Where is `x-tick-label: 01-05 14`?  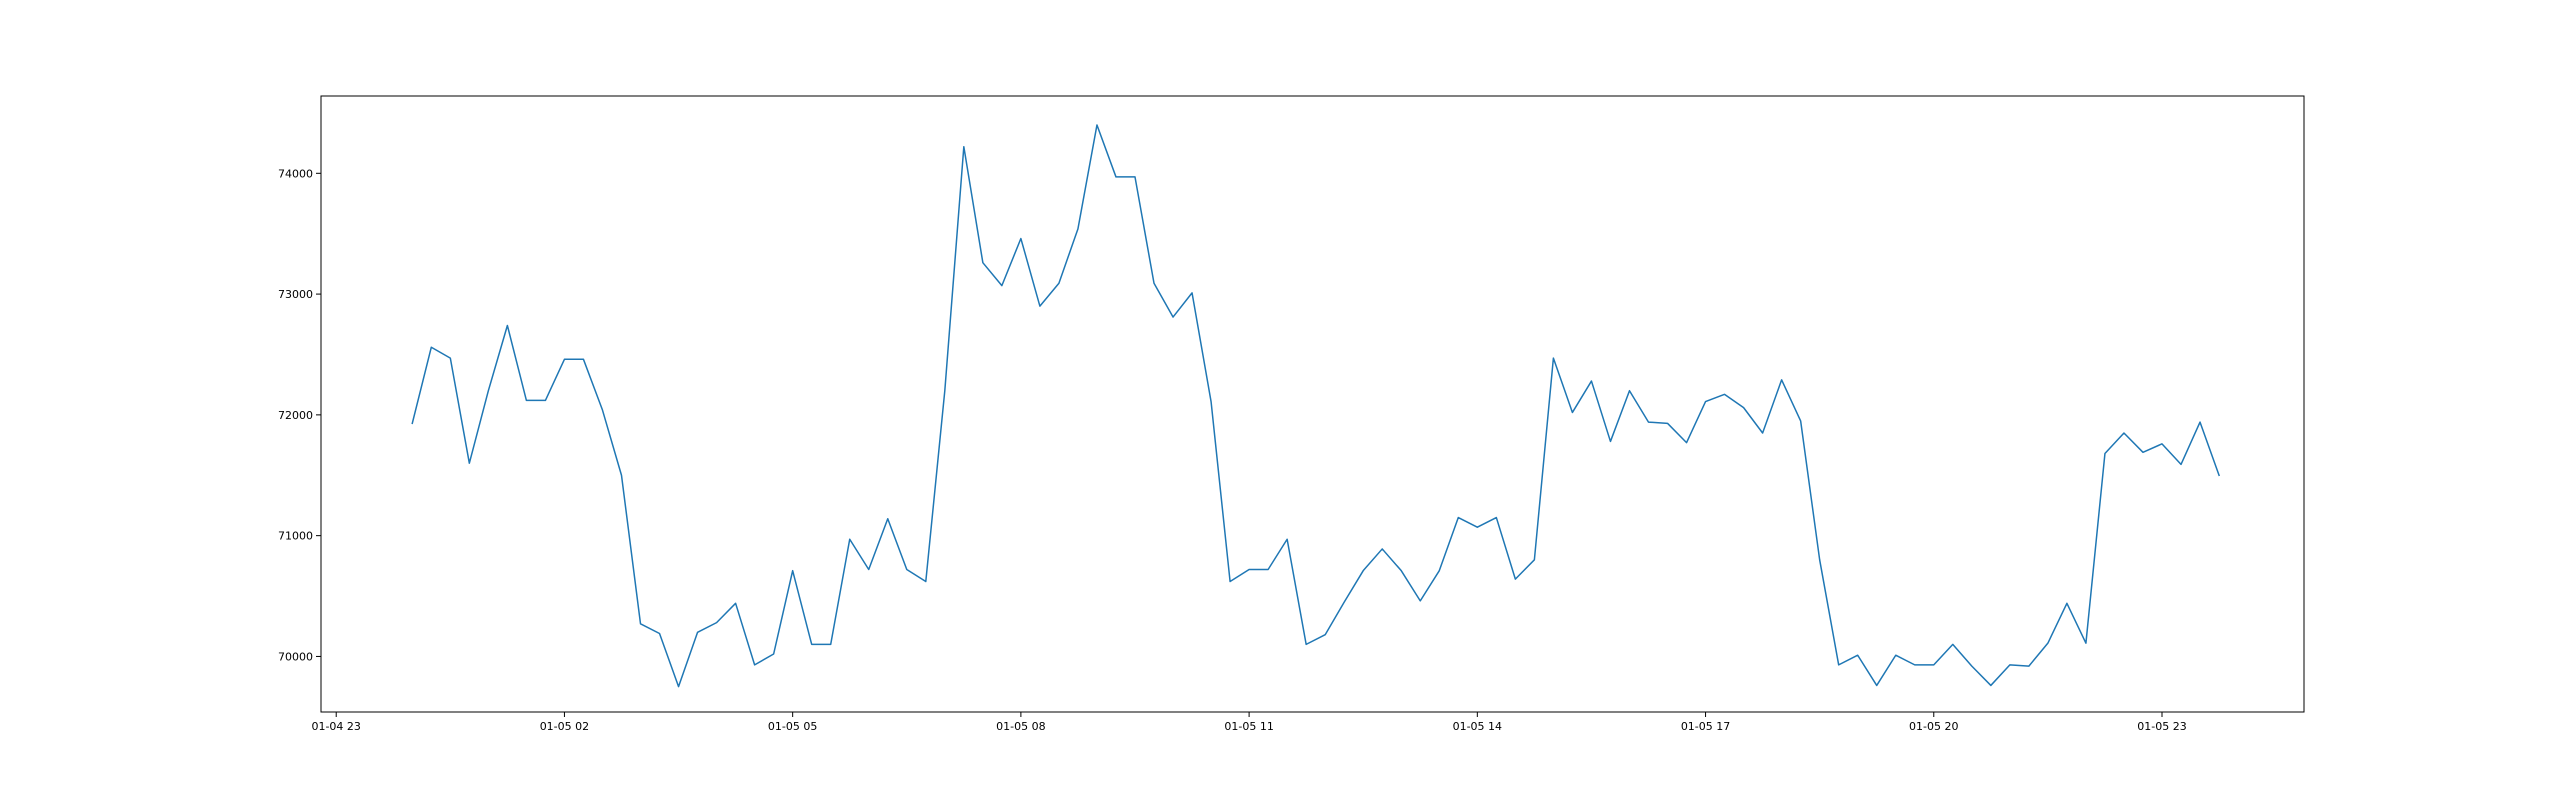 x-tick-label: 01-05 14 is located at coordinates (1477, 726).